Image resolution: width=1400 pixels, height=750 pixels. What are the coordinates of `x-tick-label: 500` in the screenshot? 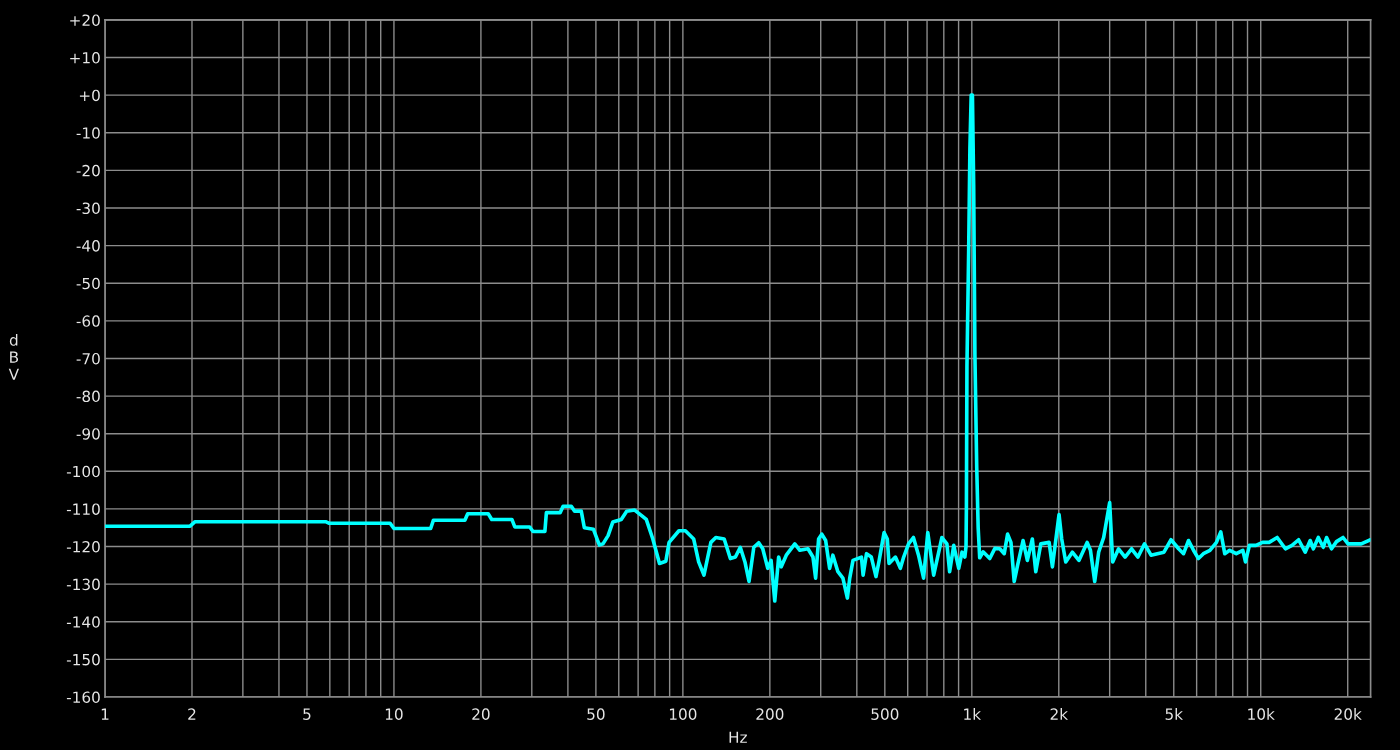 It's located at (885, 714).